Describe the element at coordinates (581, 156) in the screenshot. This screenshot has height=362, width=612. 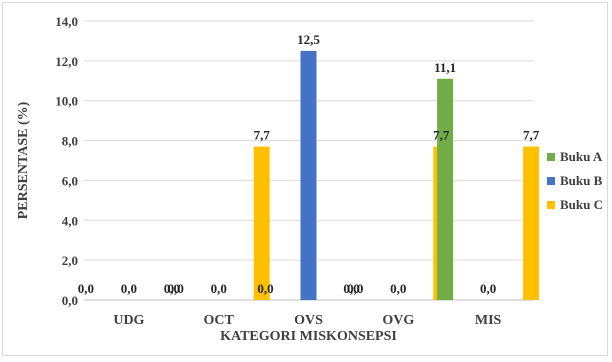
I see `legend-label: Buku A` at that location.